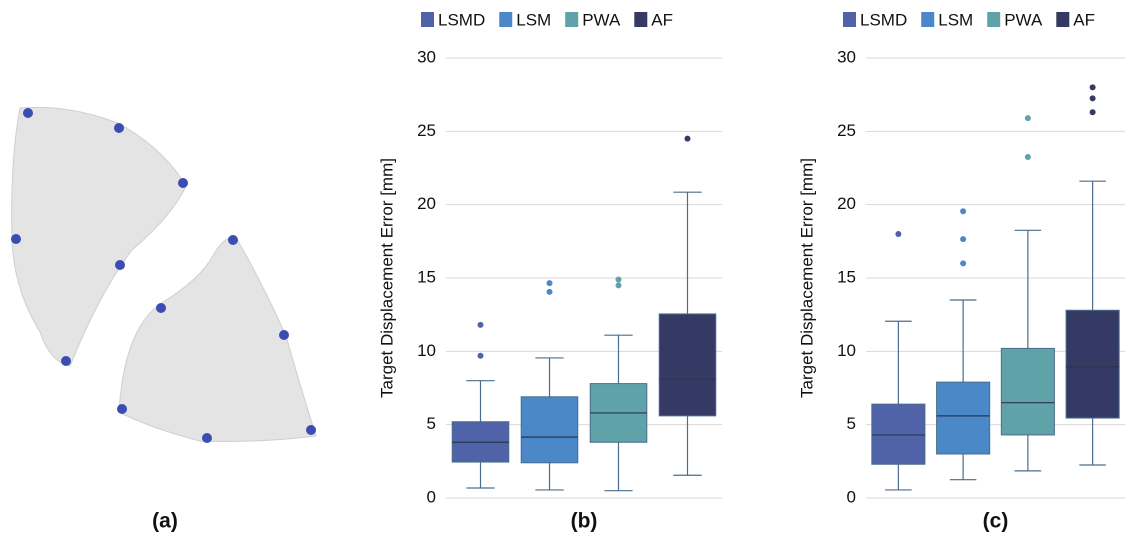 The height and width of the screenshot is (538, 1134). Describe the element at coordinates (584, 521) in the screenshot. I see `caption: (b)` at that location.